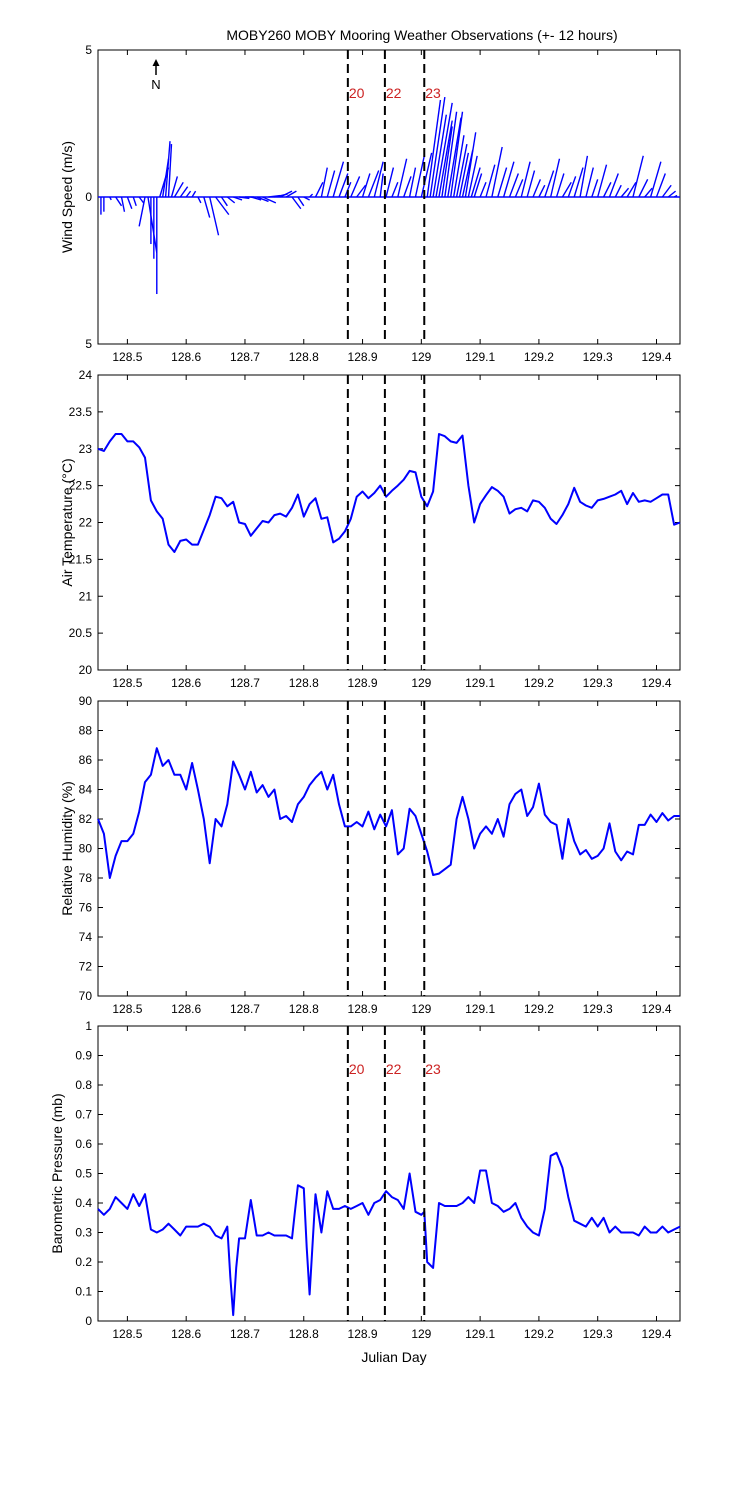 This screenshot has width=750, height=1500. What do you see at coordinates (83, 1174) in the screenshot?
I see `y-tick-label: 0.5` at bounding box center [83, 1174].